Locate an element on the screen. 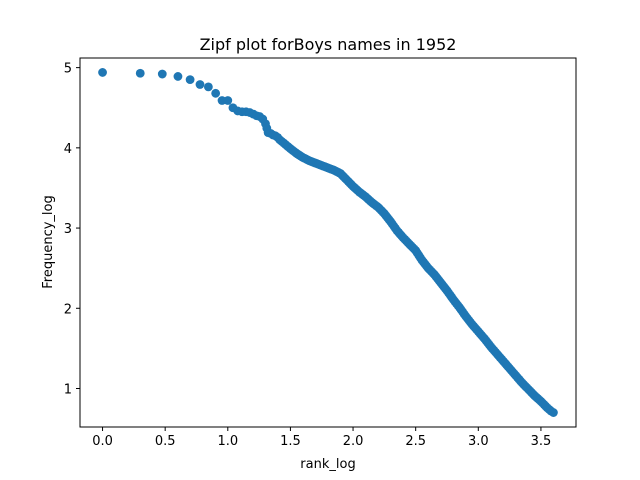 Image resolution: width=640 pixels, height=480 pixels. x-tick-label: 1.0 is located at coordinates (227, 441).